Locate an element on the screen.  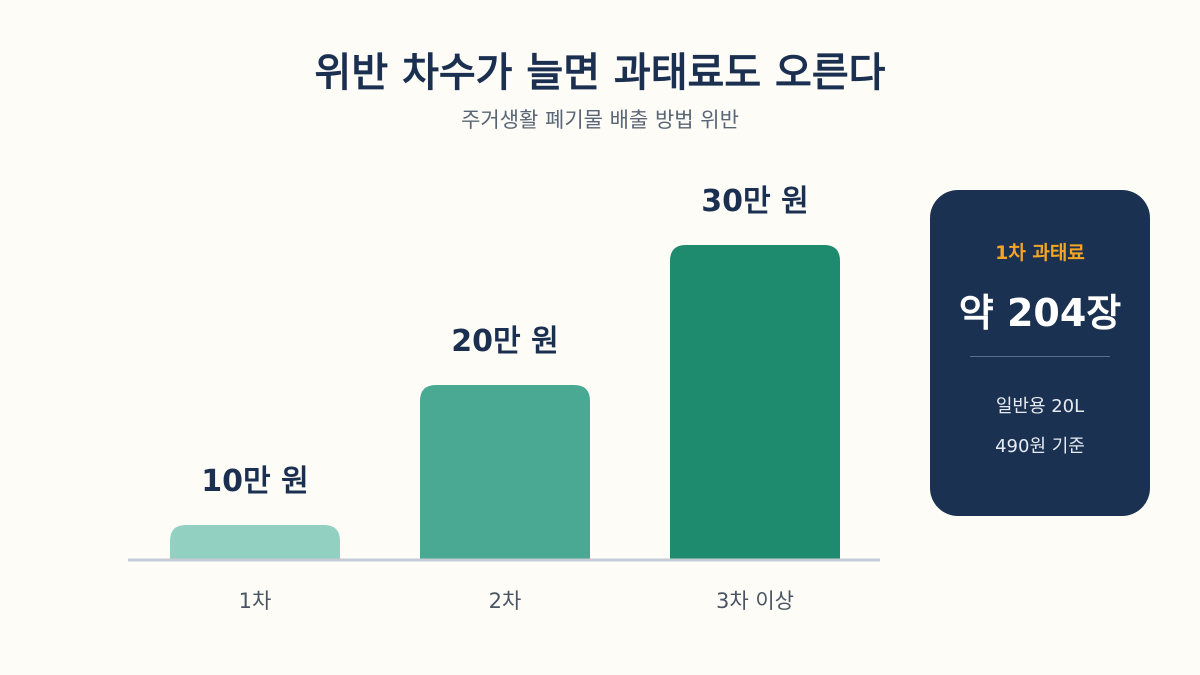
category-ticks: 1차 2차 3차 이상 is located at coordinates (516, 601).